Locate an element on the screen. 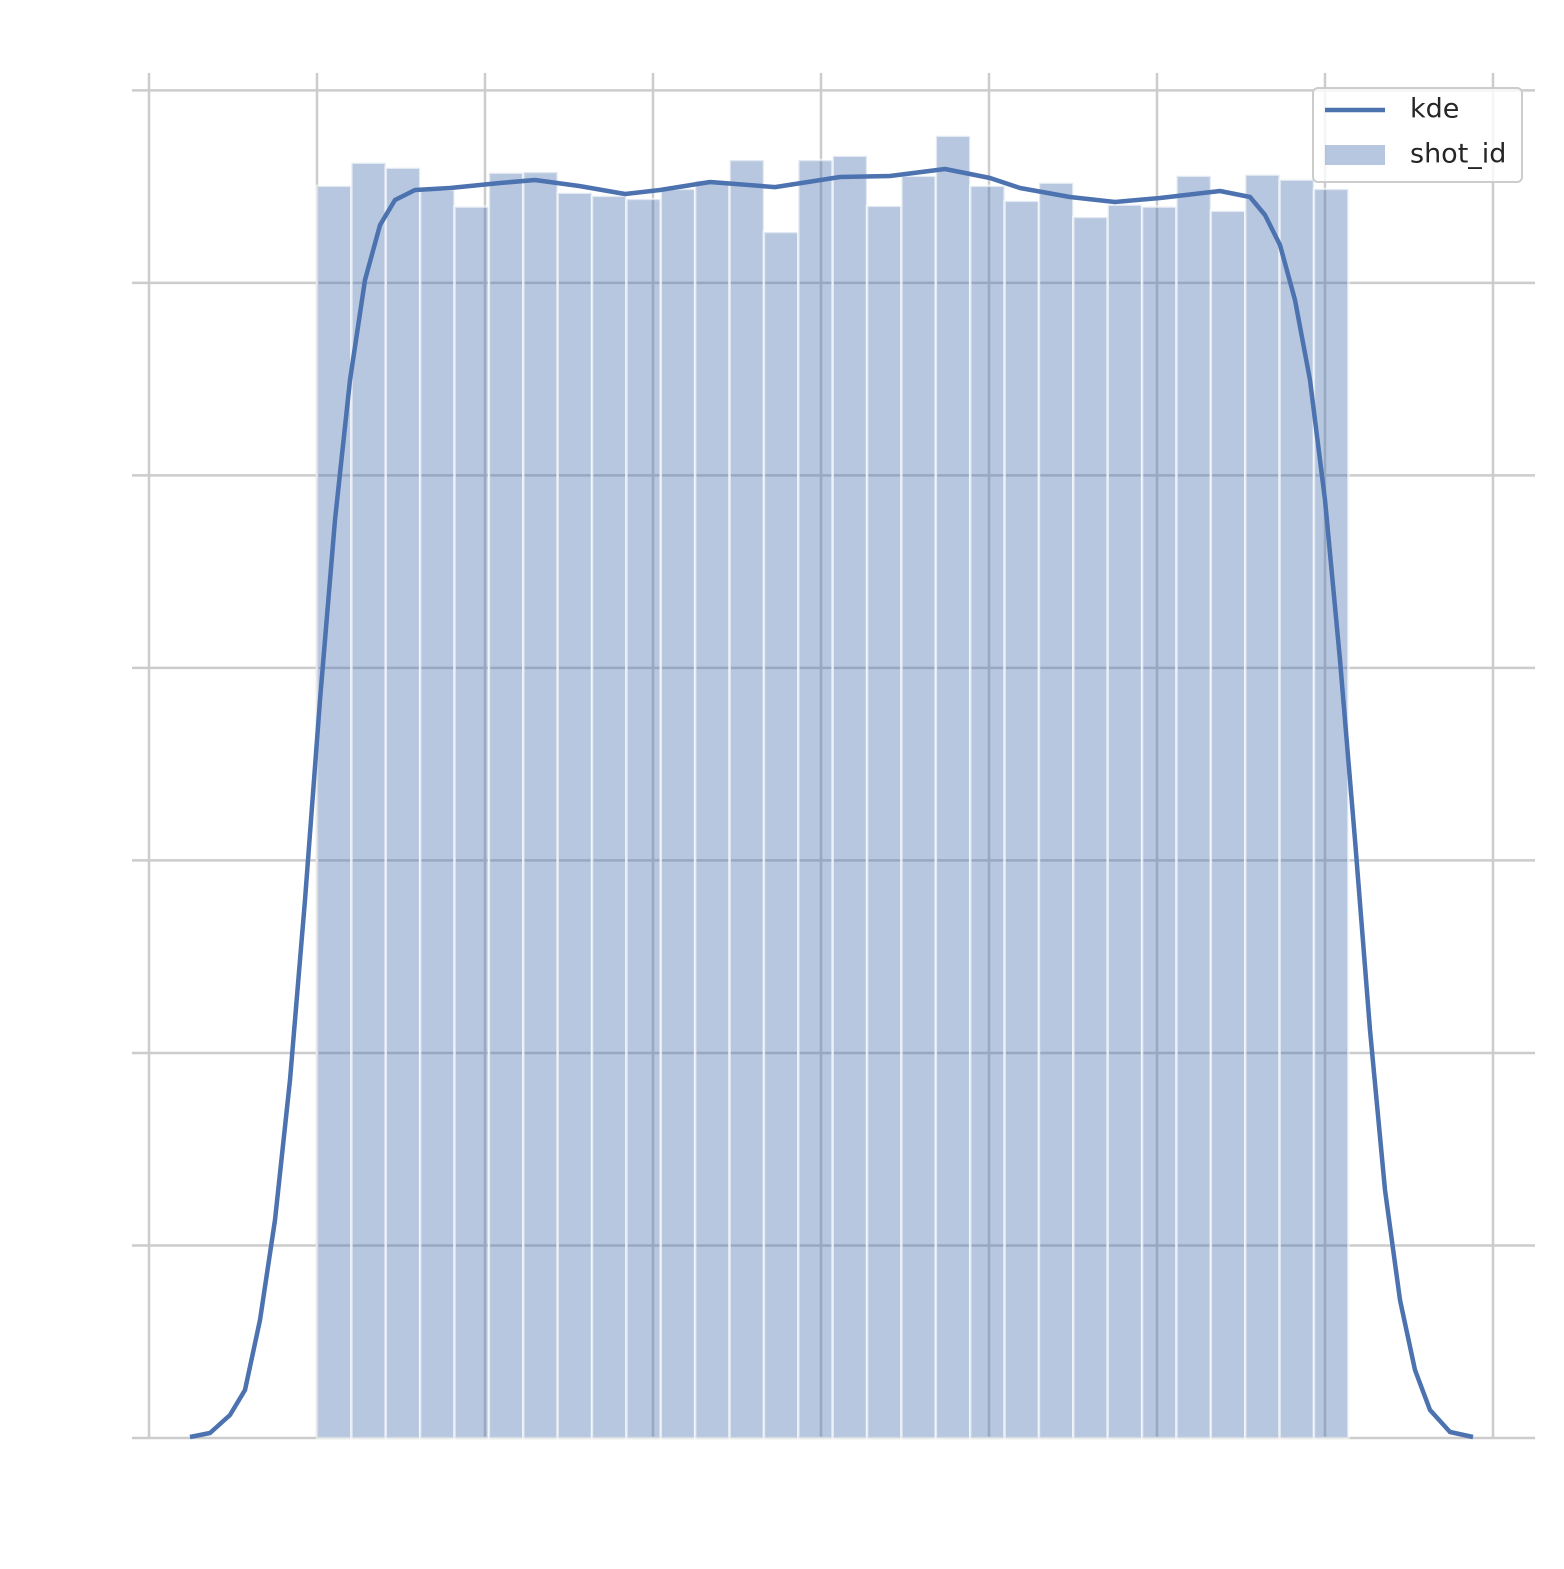 The image size is (1564, 1569). legend: kde shot_id is located at coordinates (1417, 135).